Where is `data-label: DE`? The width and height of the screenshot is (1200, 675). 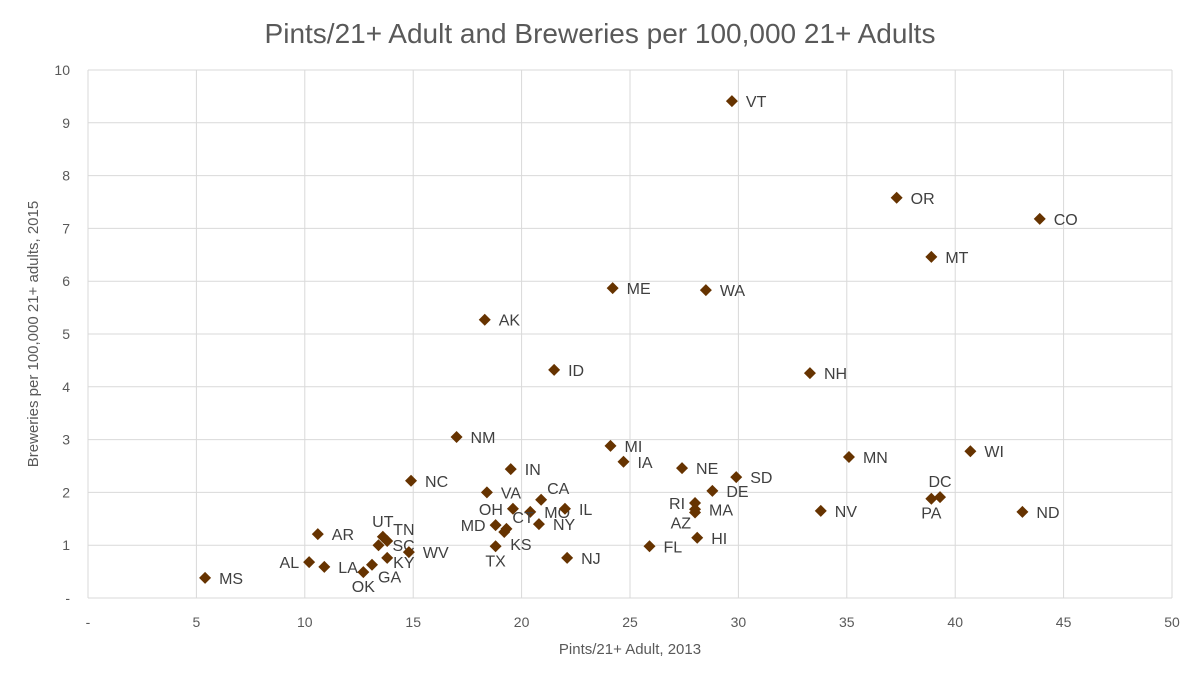
data-label: DE is located at coordinates (737, 492).